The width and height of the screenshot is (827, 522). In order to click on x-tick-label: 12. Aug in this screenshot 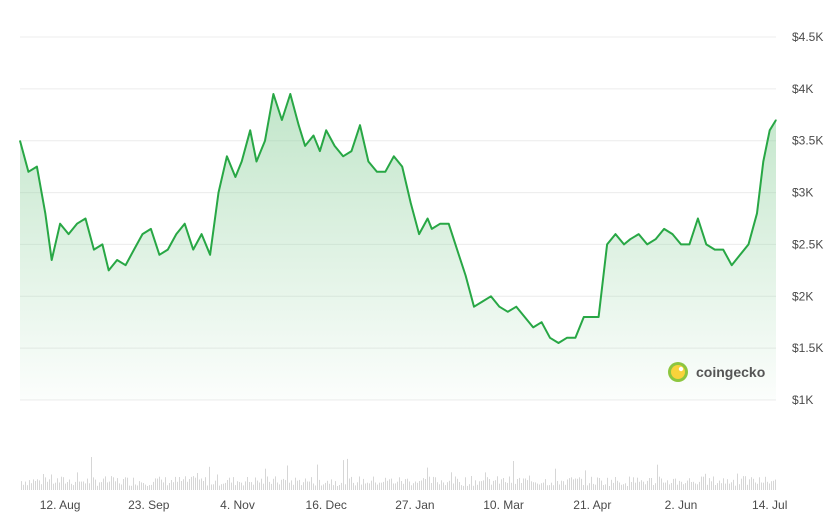, I will do `click(60, 505)`.